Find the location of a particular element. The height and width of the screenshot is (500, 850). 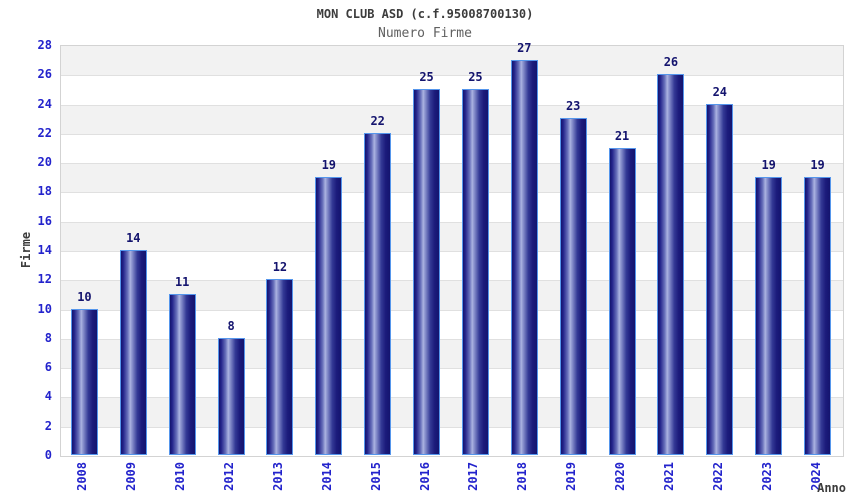

x-tick-label: 2019 is located at coordinates (571, 476).